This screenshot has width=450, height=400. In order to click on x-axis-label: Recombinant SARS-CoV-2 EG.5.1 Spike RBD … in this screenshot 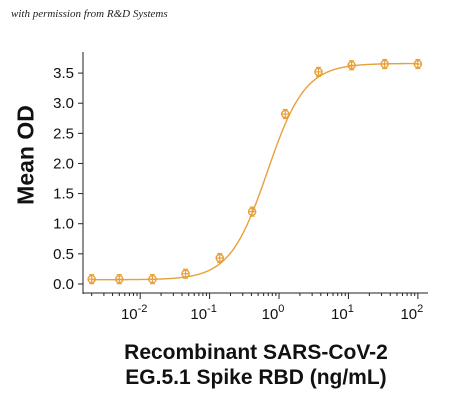, I will do `click(256, 365)`.